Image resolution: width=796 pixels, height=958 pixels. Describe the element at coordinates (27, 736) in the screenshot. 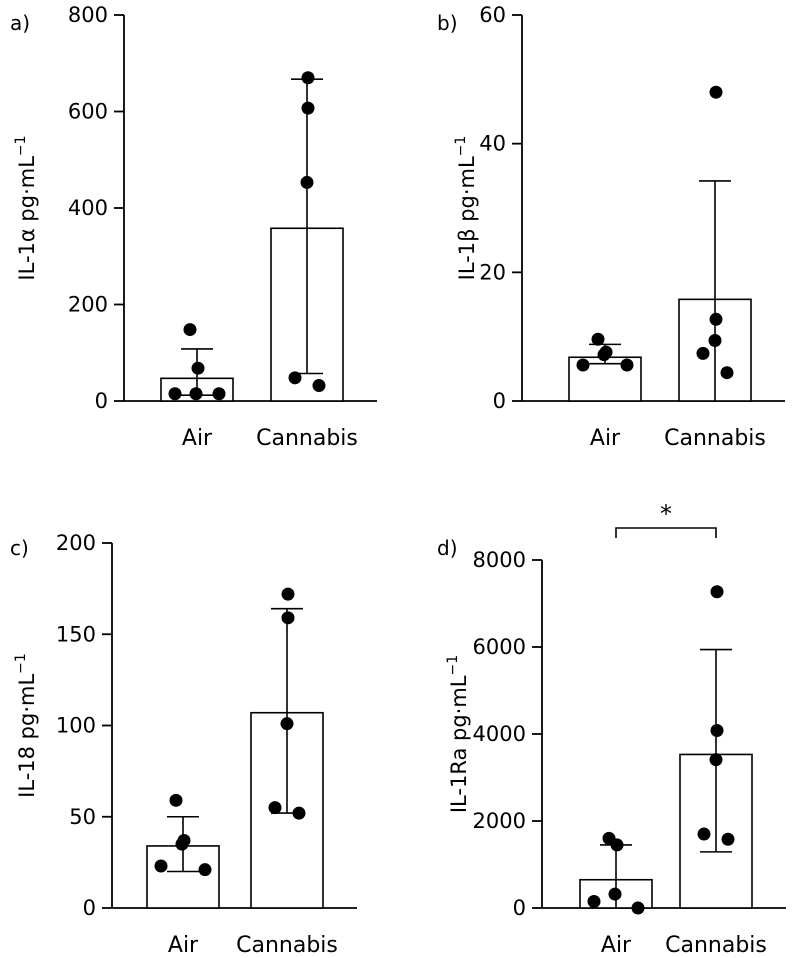

I see `y-axis-label-text: IL-18 pg·mL` at that location.